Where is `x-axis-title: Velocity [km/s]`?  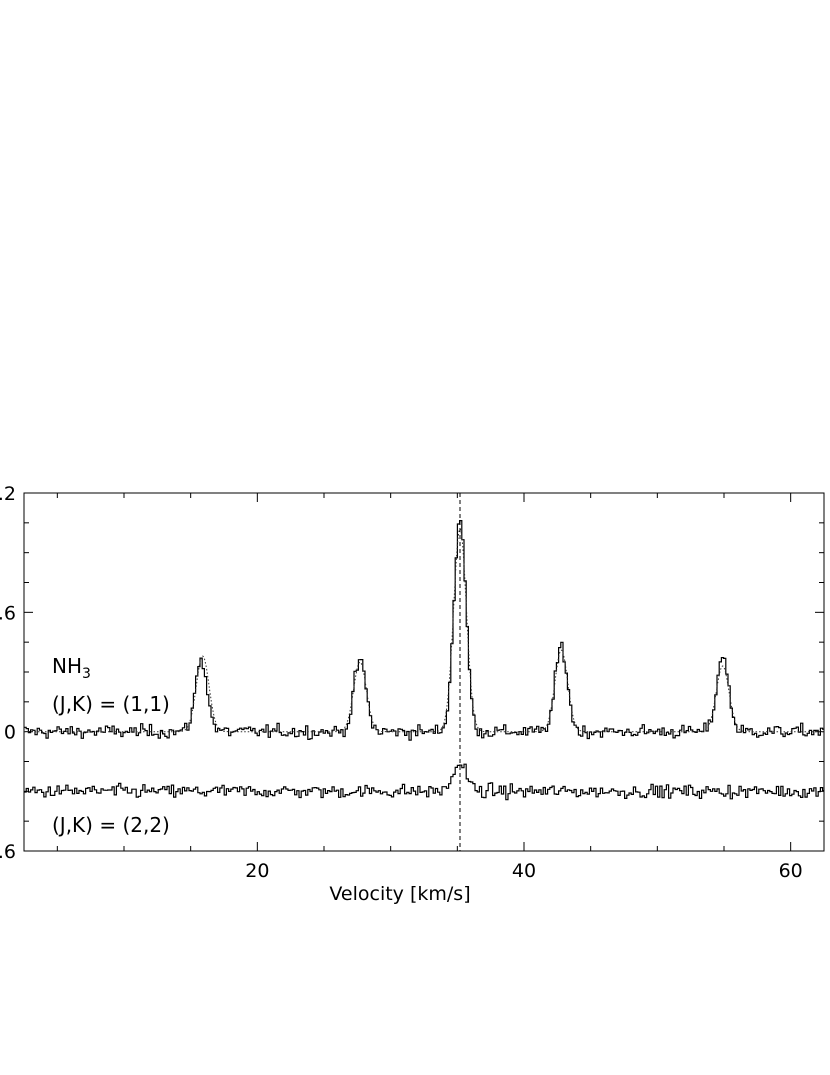 x-axis-title: Velocity [km/s] is located at coordinates (399, 894).